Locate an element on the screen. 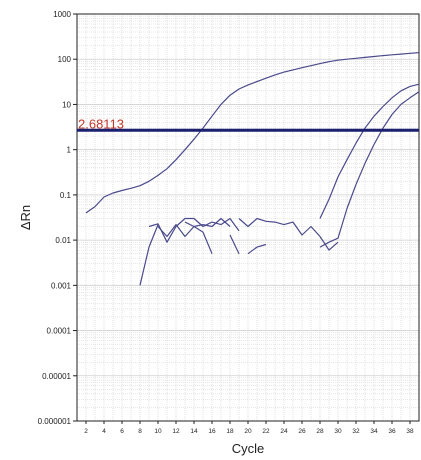 The height and width of the screenshot is (460, 421). x-tick-label: 10 is located at coordinates (158, 431).